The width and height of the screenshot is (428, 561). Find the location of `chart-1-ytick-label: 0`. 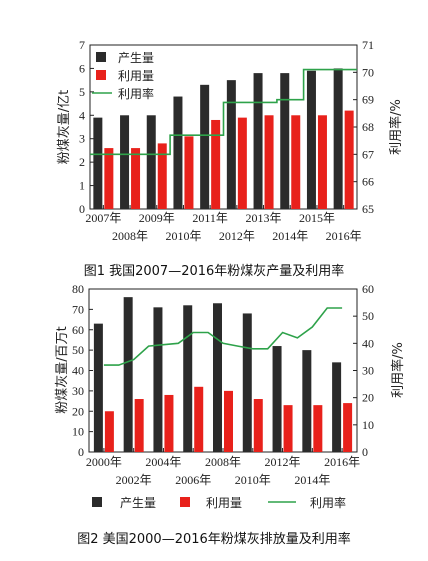

chart-1-ytick-label: 0 is located at coordinates (82, 209).